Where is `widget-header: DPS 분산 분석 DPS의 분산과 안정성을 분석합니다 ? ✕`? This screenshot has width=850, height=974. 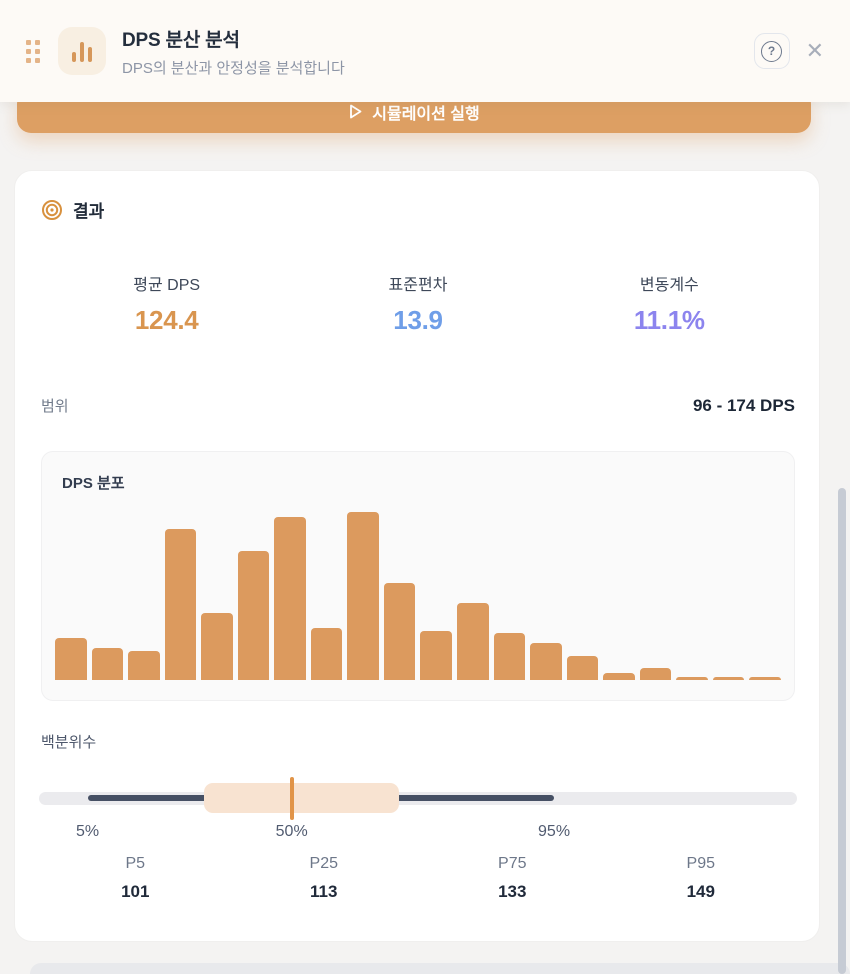
widget-header: DPS 분산 분석 DPS의 분산과 안정성을 분석합니다 ? ✕ is located at coordinates (425, 51).